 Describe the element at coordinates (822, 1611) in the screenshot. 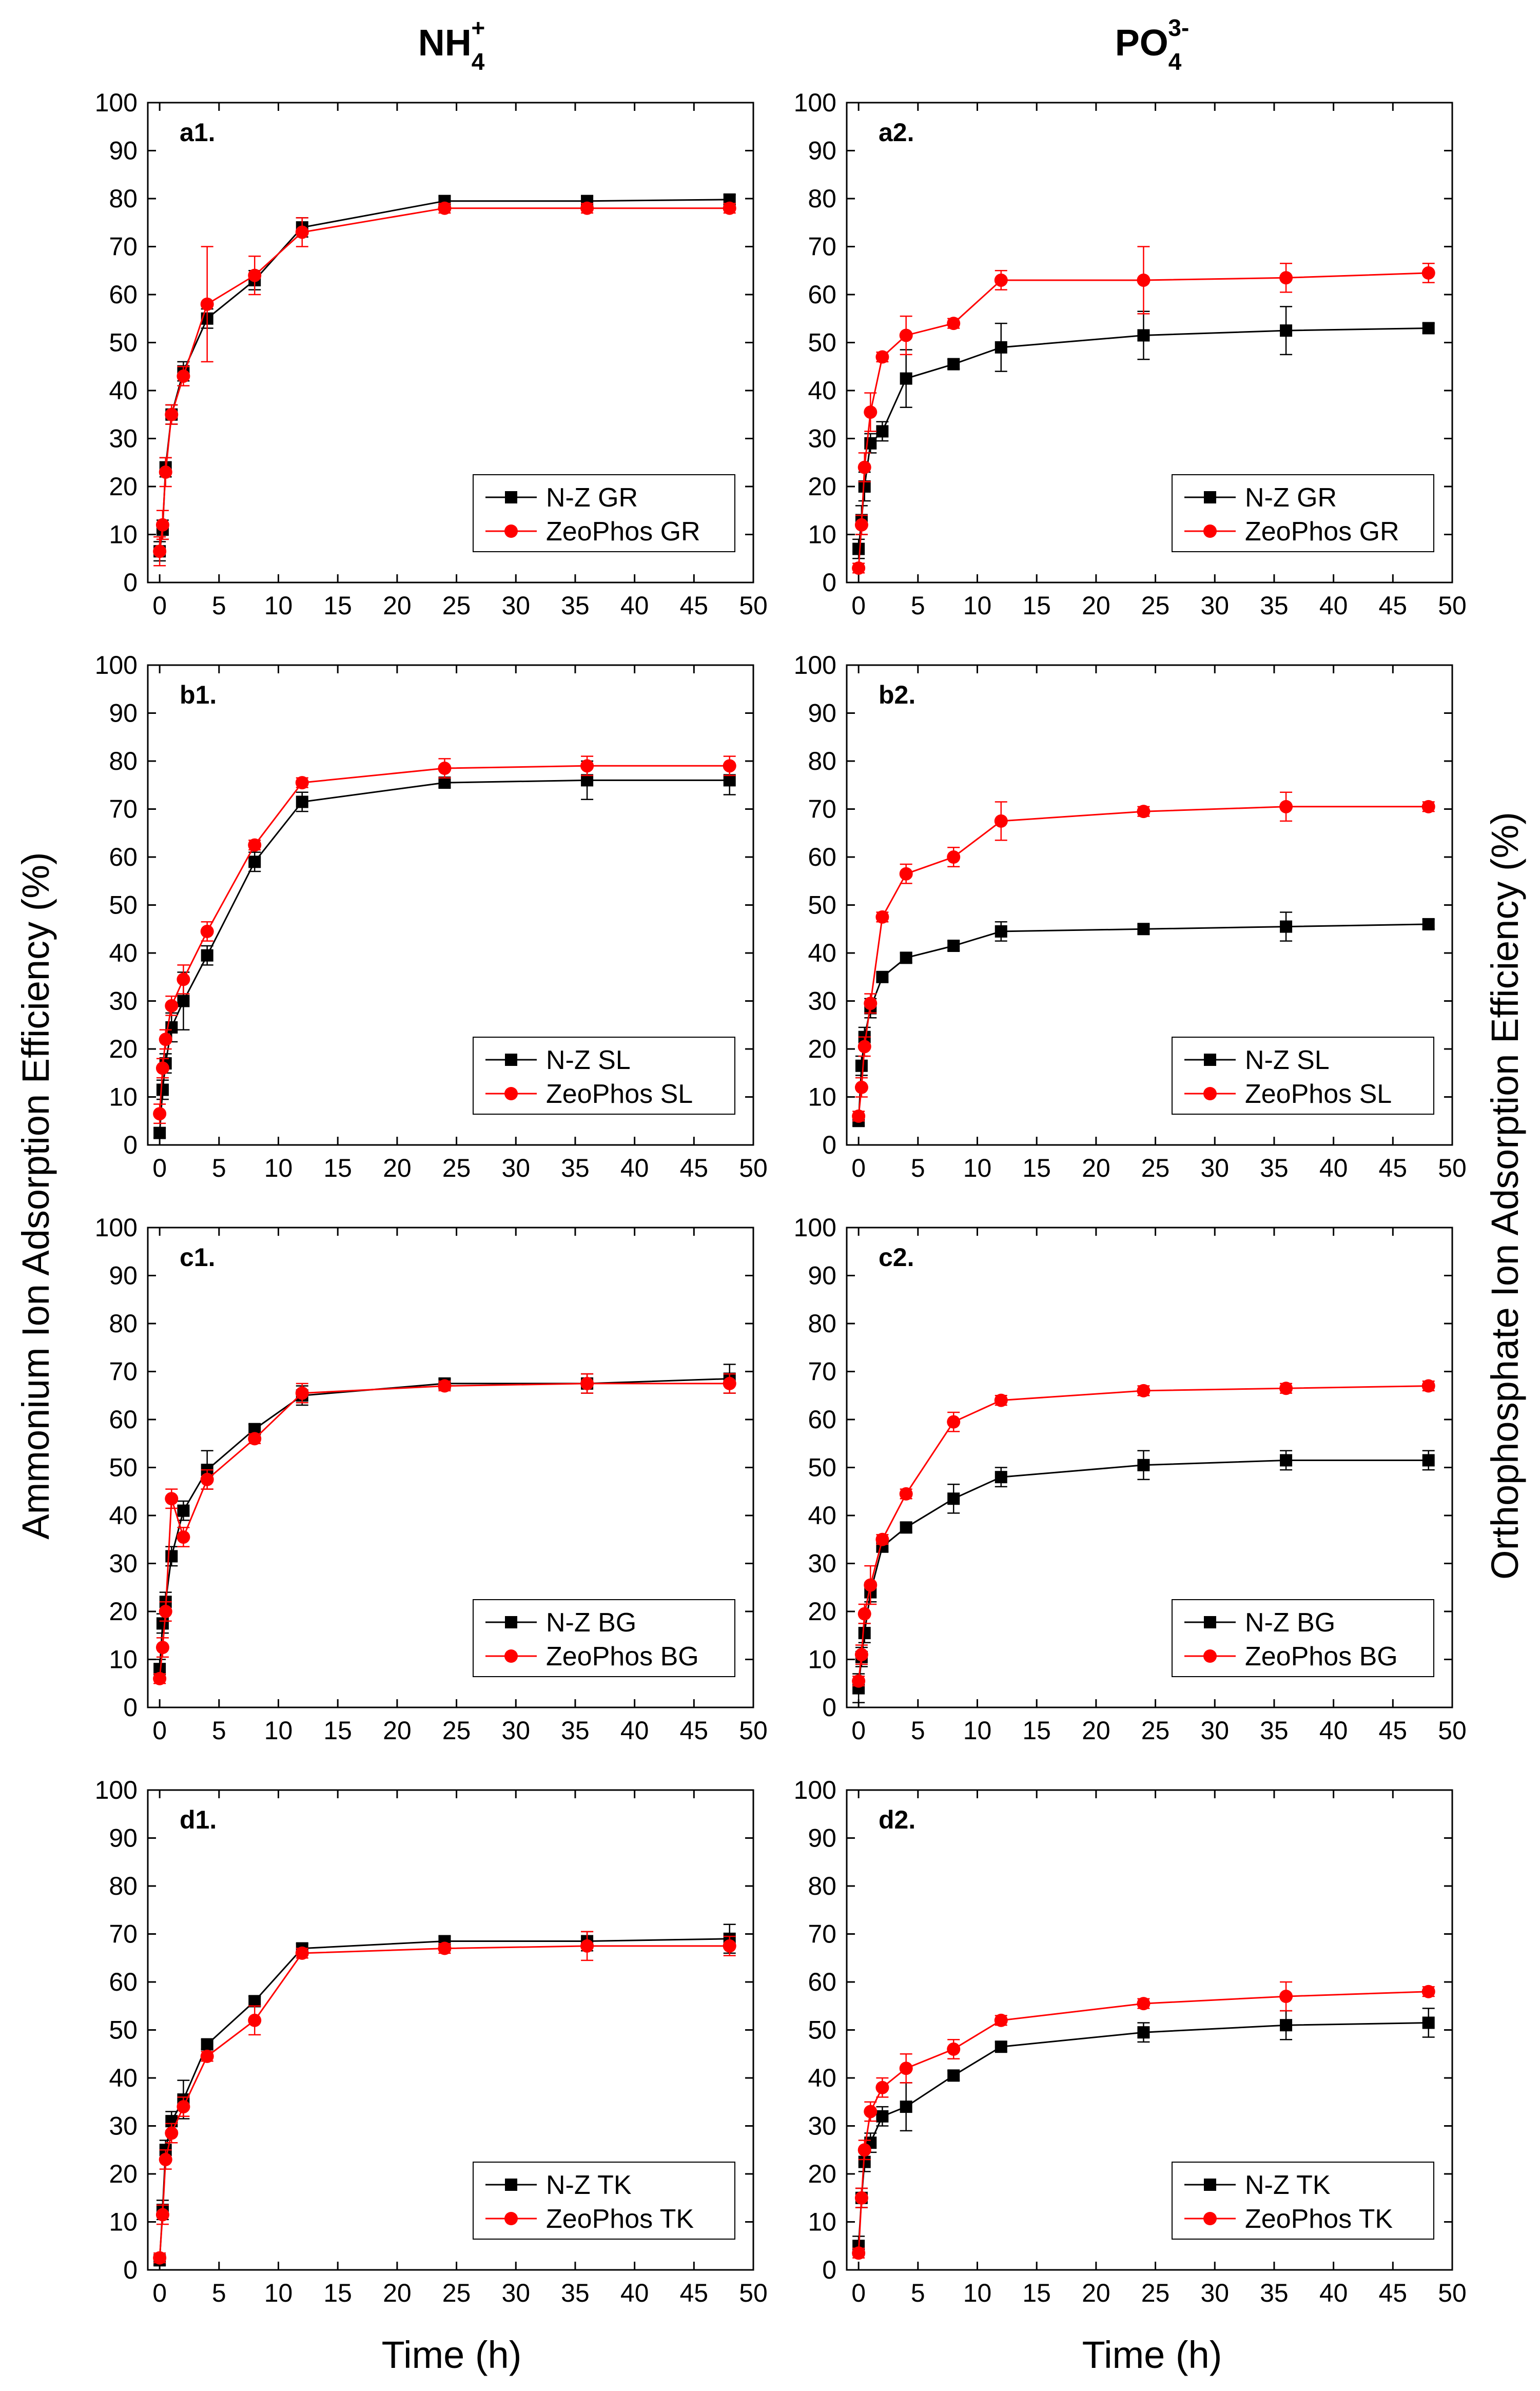

I see `y-tick-label: 20` at that location.